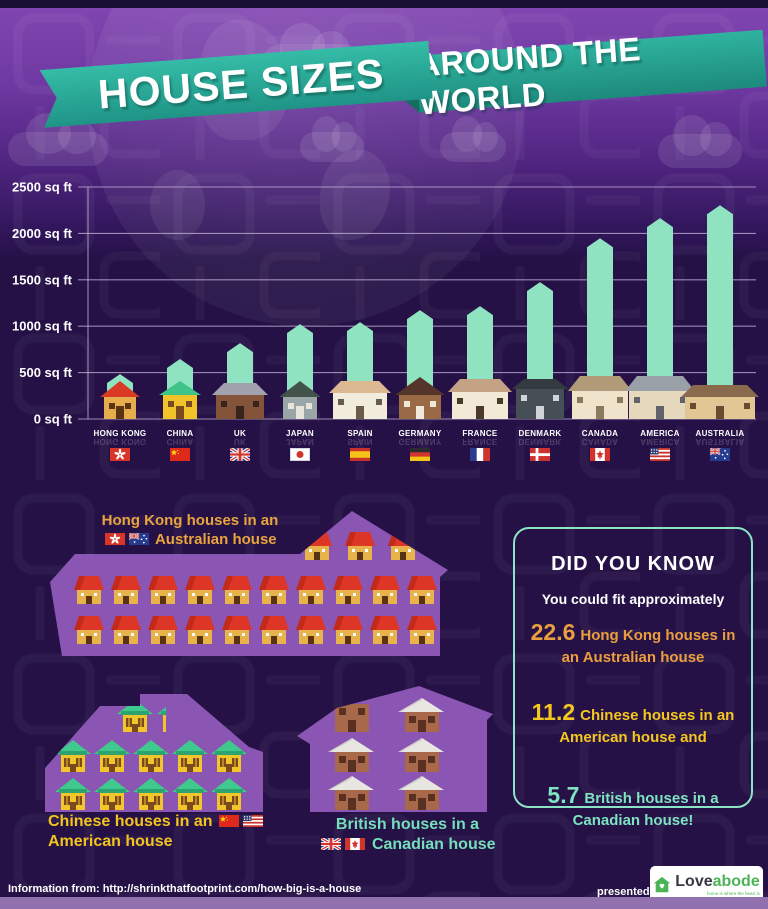  Describe the element at coordinates (647, 727) in the screenshot. I see `fact-text: Chinese houses in an American house and` at that location.